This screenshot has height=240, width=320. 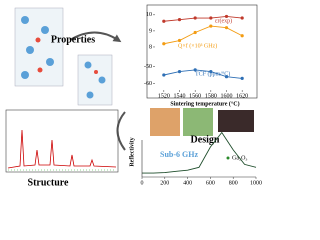 I want to click on legend-marker, so click(x=228, y=158).